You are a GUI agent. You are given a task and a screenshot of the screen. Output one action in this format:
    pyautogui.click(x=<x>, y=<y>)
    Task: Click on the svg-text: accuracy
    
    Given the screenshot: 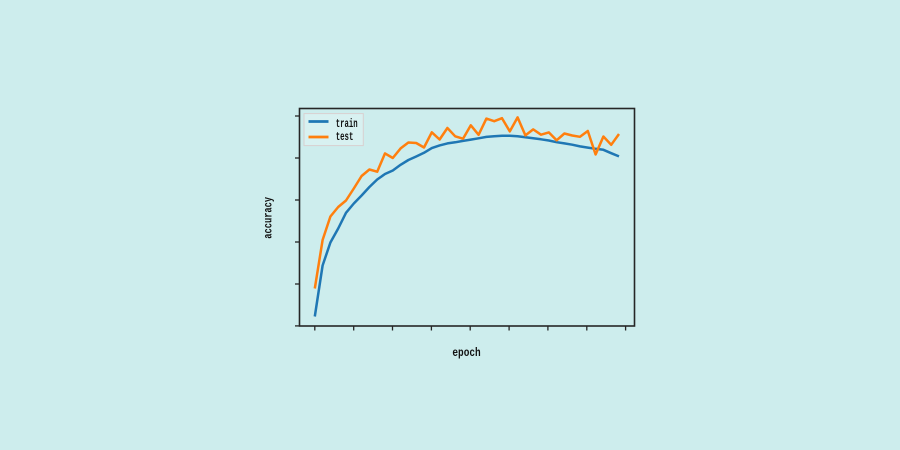 What is the action you would take?
    pyautogui.click(x=269, y=218)
    